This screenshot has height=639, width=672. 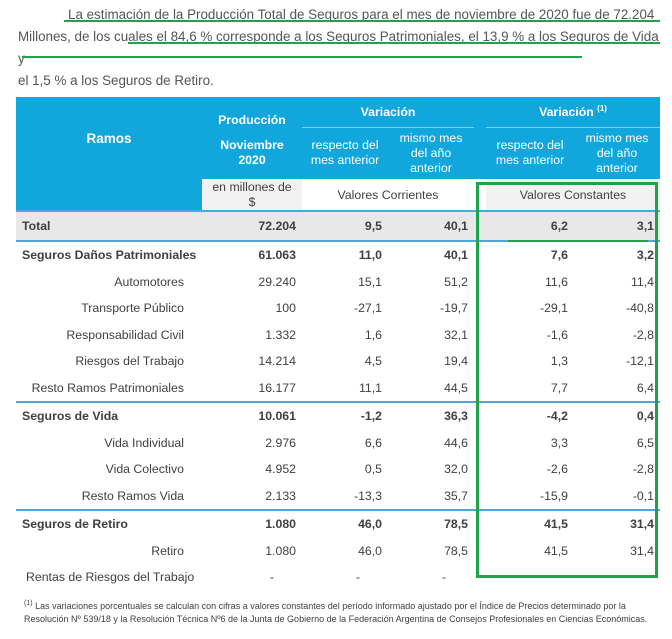 I want to click on produccion-year: 2020, so click(x=252, y=160).